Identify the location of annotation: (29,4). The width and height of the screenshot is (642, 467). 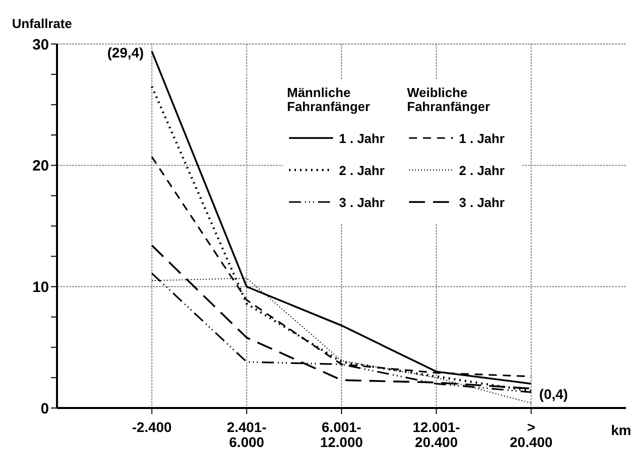
(125, 52).